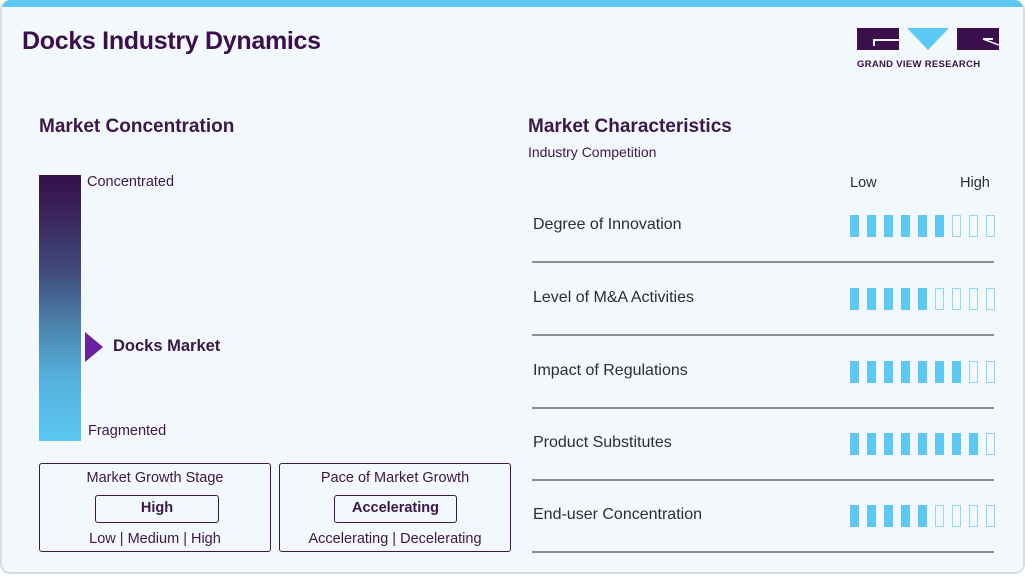 Image resolution: width=1025 pixels, height=576 pixels. What do you see at coordinates (395, 539) in the screenshot?
I see `growth-pace-options: Accelerating | Decelerating` at bounding box center [395, 539].